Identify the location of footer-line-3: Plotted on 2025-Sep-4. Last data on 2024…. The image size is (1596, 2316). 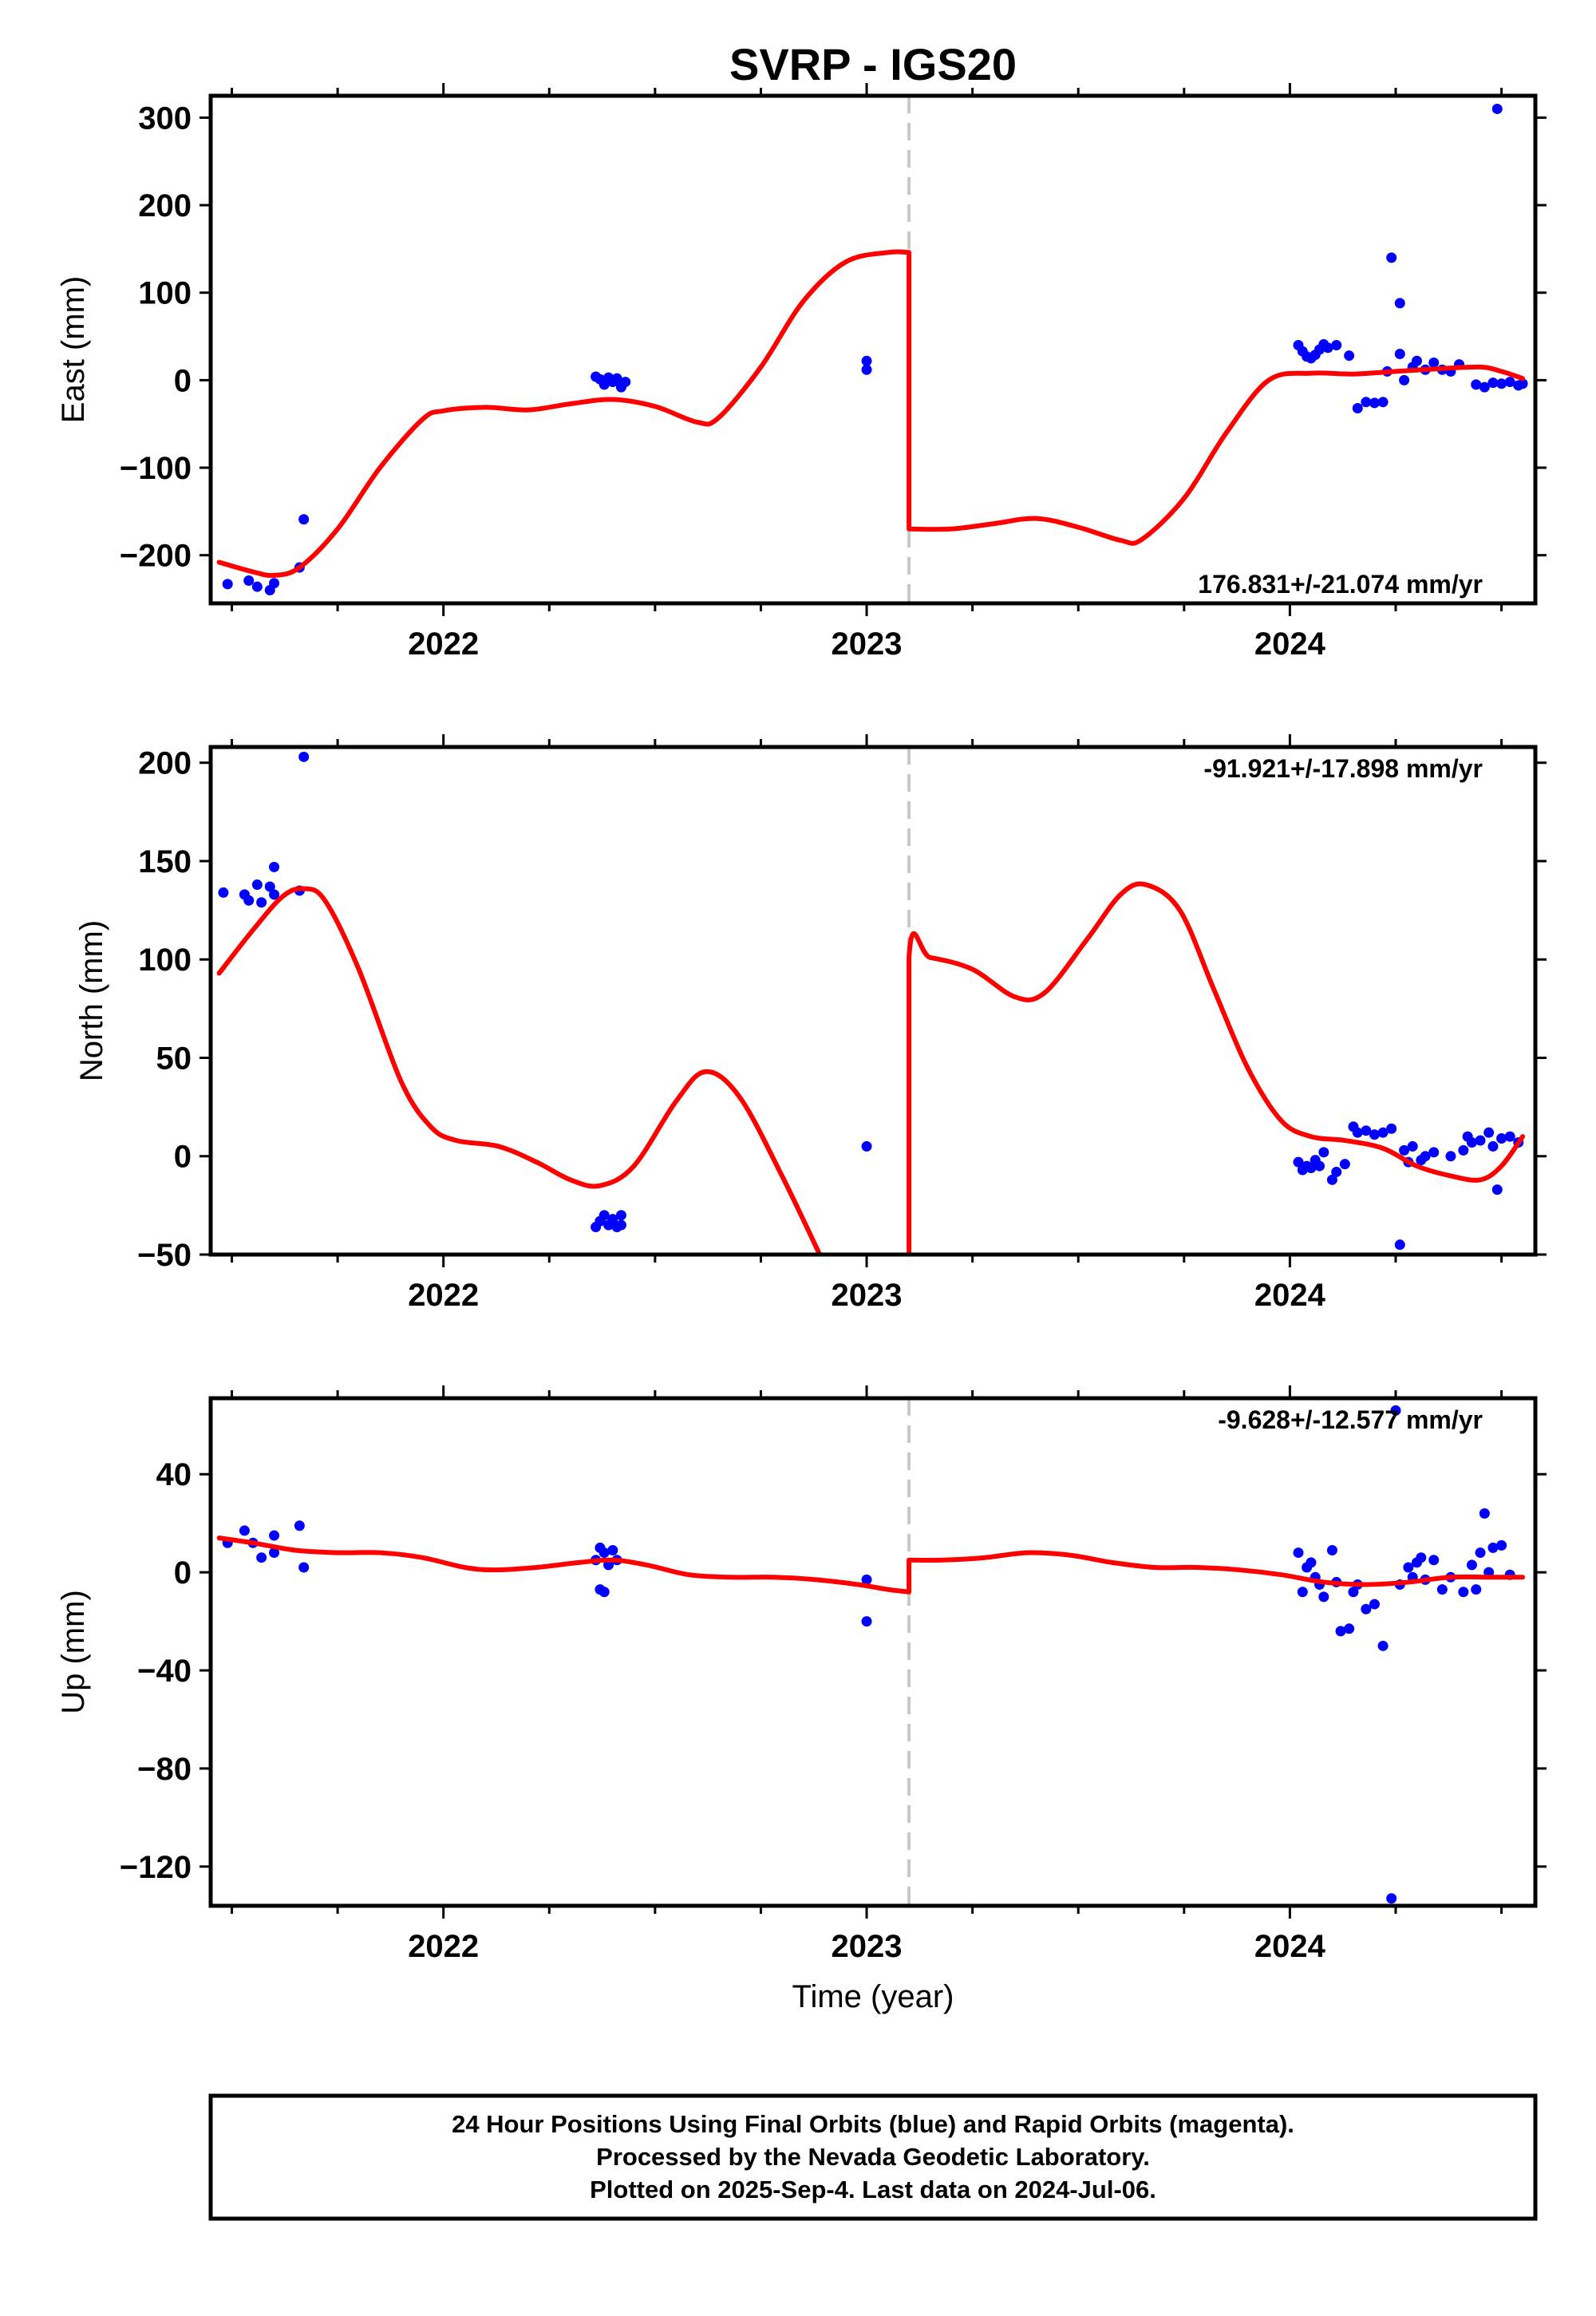
(873, 2189).